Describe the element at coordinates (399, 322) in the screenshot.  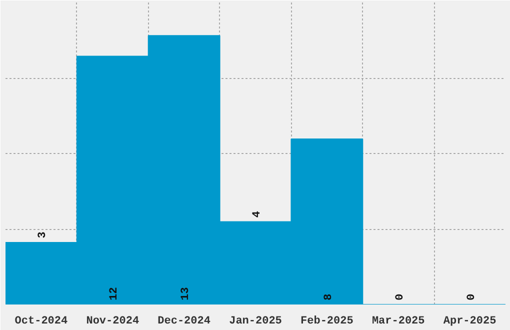
I see `x-tick-label: Mar-2025` at that location.